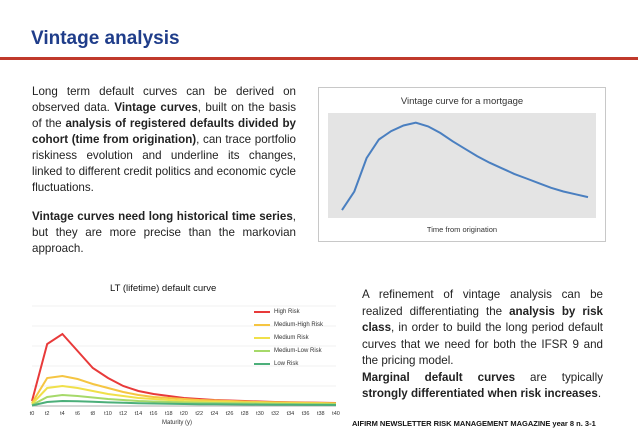 The image size is (638, 442). Describe the element at coordinates (184, 414) in the screenshot. I see `lt-tick-label: t20` at that location.